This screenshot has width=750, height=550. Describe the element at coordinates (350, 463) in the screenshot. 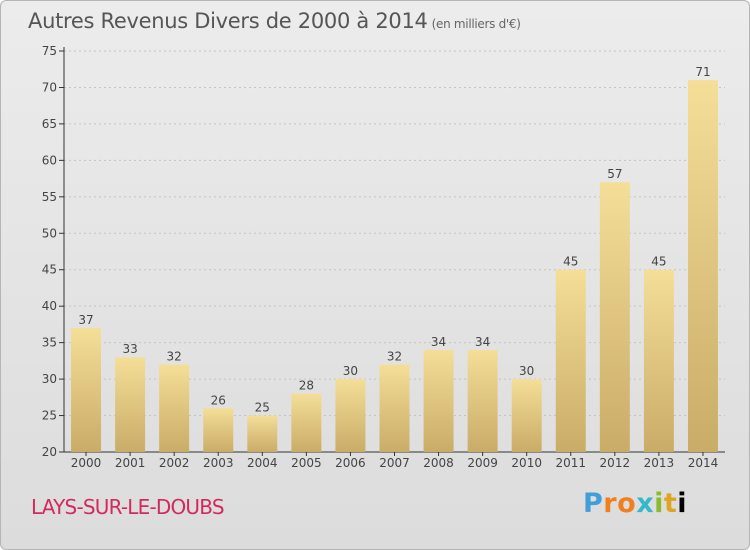

I see `x-tick-label: 2006` at that location.